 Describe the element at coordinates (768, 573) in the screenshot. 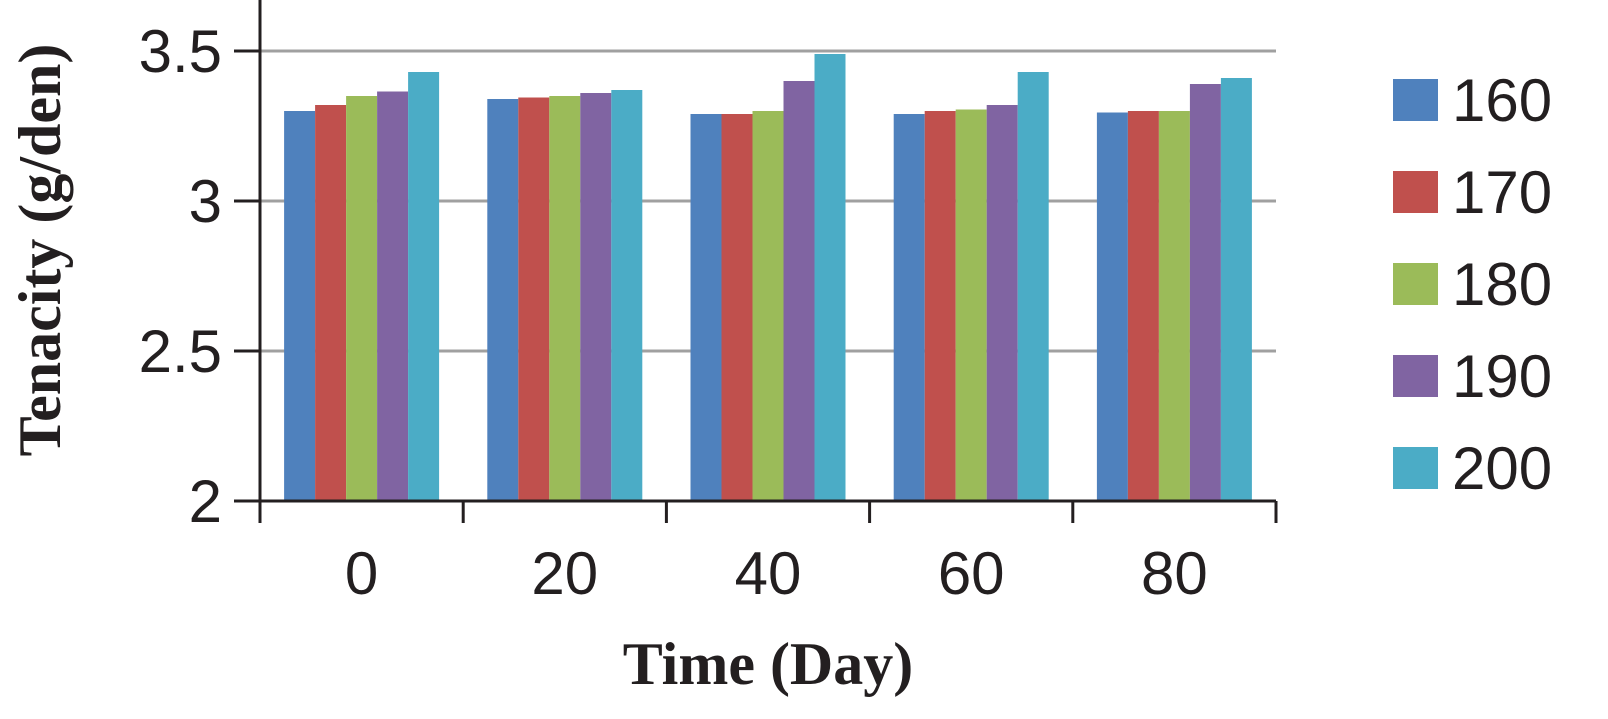

I see `x-tick-label: 40` at that location.